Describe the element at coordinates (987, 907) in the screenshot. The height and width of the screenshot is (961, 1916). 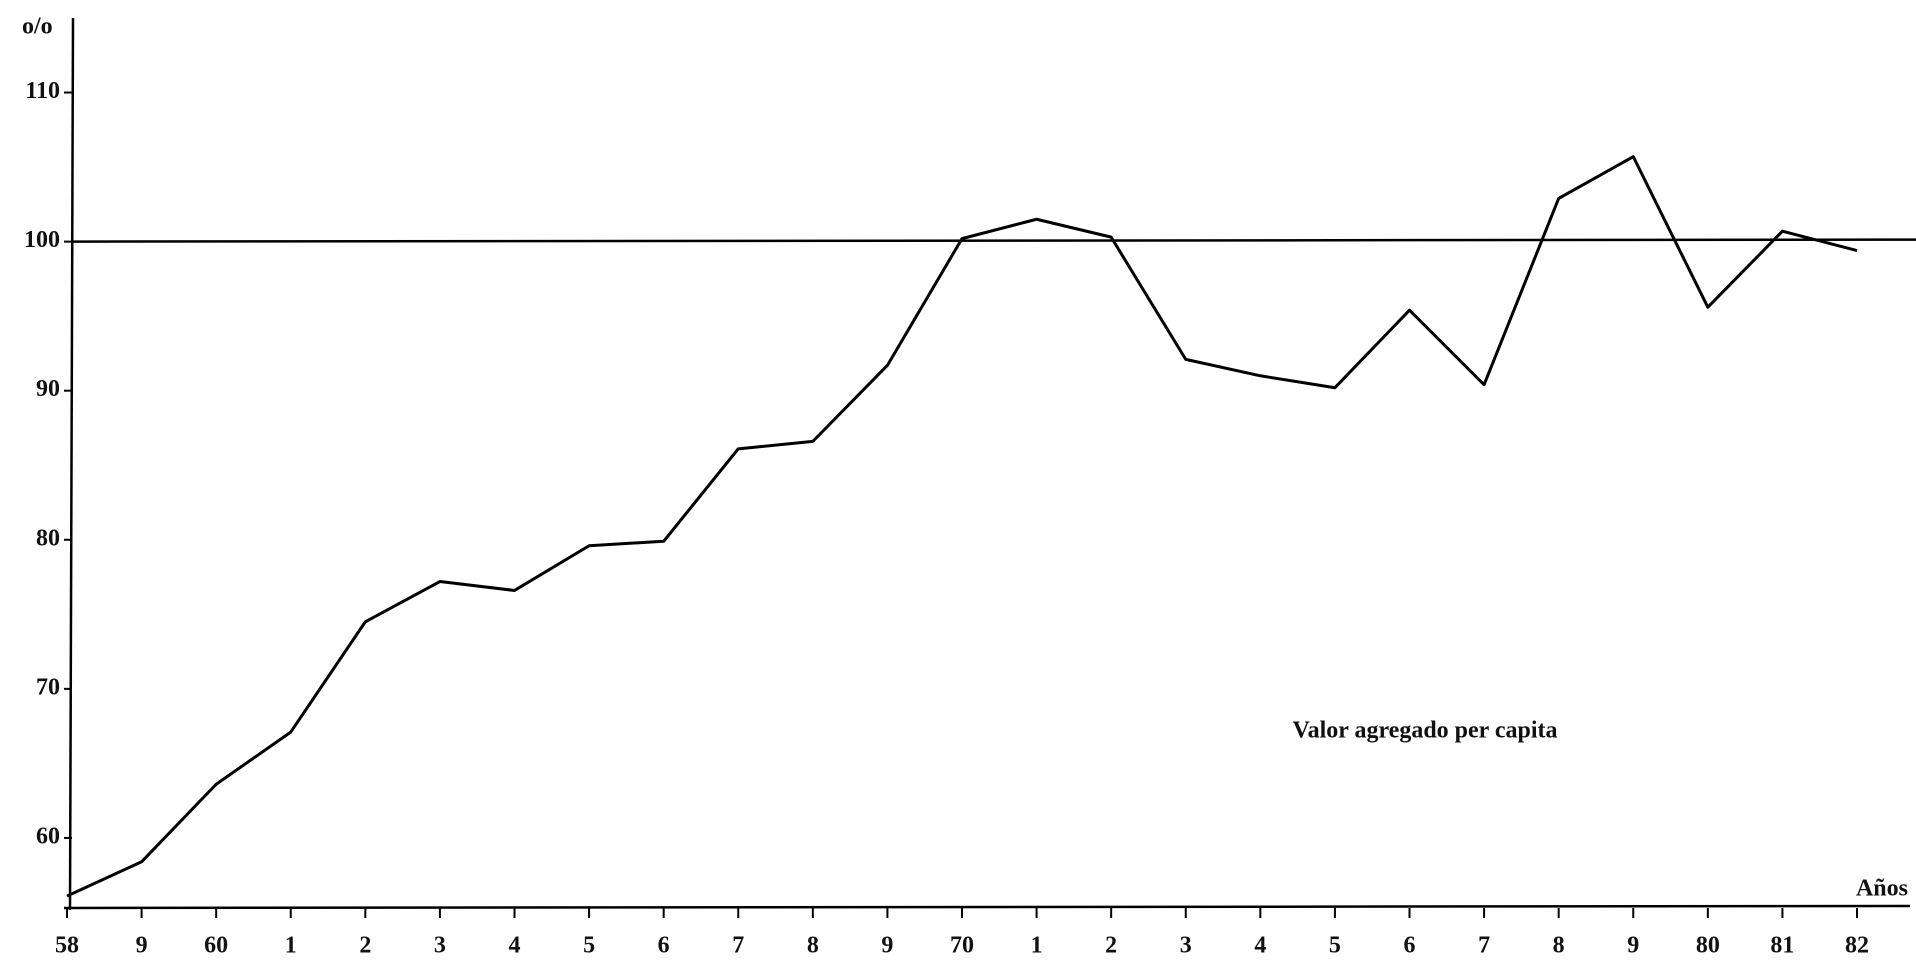
I see `x-axis` at that location.